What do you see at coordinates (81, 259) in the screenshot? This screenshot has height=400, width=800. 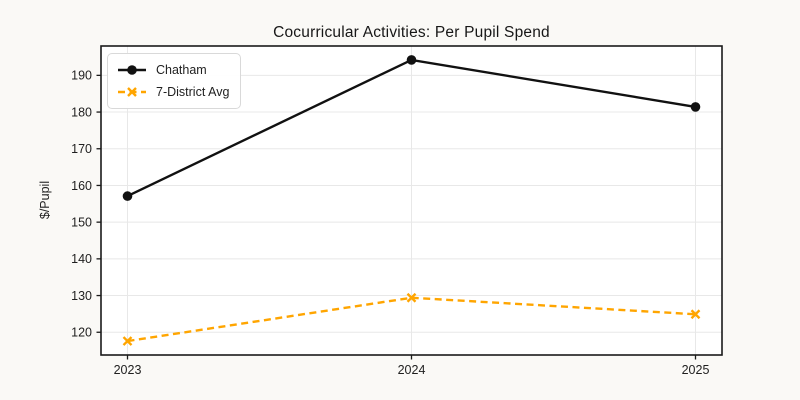 I see `y-tick-label: 140` at bounding box center [81, 259].